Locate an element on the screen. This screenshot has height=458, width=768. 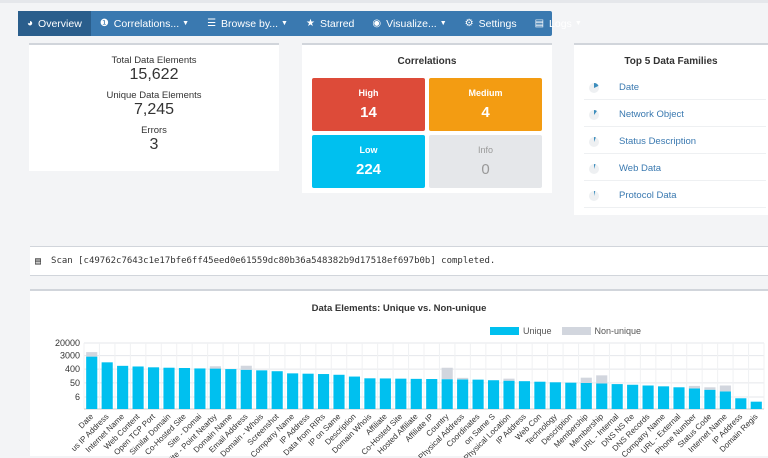
nav-label: Overview is located at coordinates (60, 23).